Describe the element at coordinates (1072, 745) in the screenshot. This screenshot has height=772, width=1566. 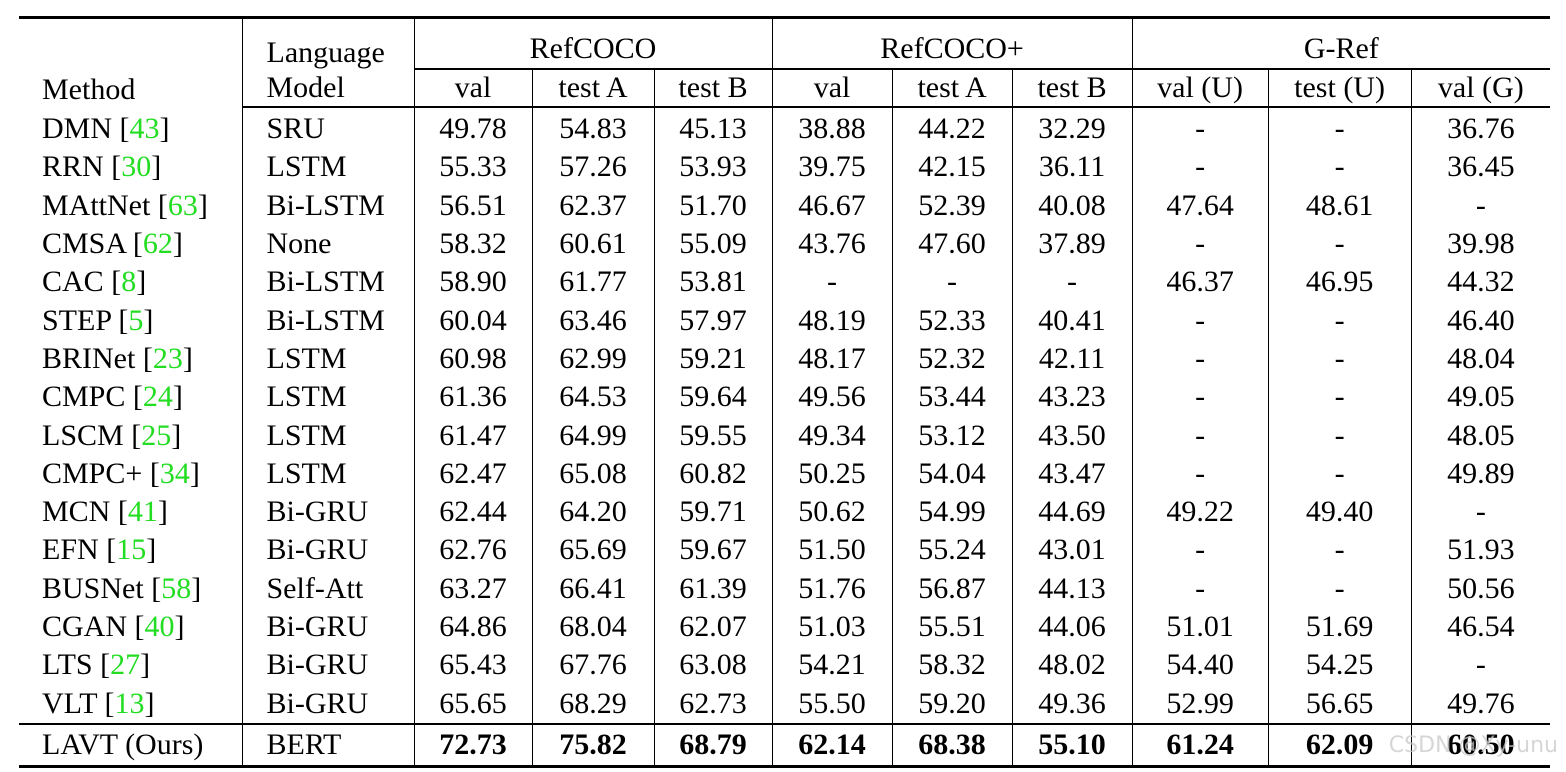
I see `value-cell-bold: 55.10` at that location.